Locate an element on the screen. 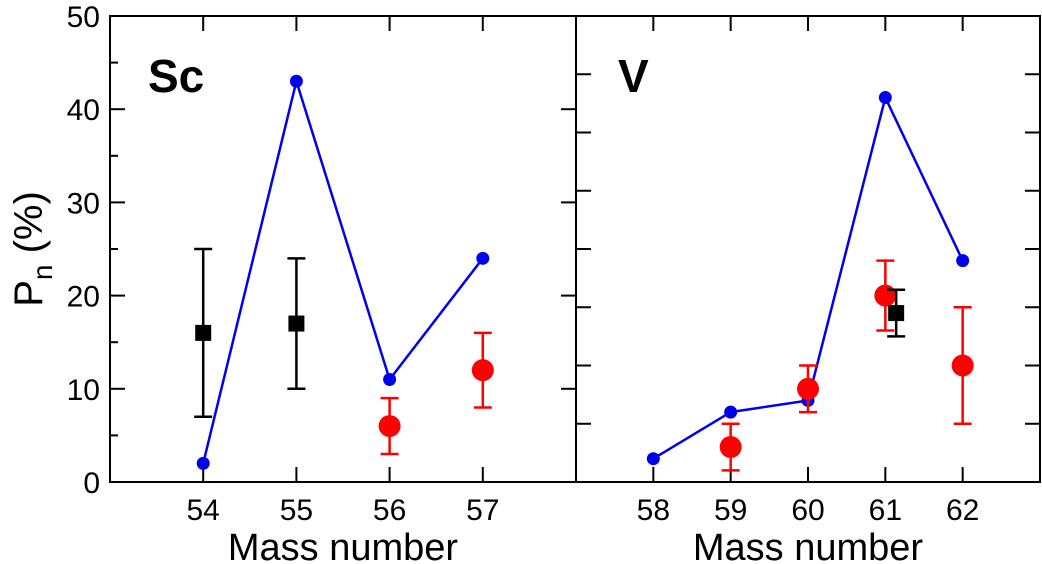 The height and width of the screenshot is (564, 1042). x-tick-label: 54 is located at coordinates (203, 510).